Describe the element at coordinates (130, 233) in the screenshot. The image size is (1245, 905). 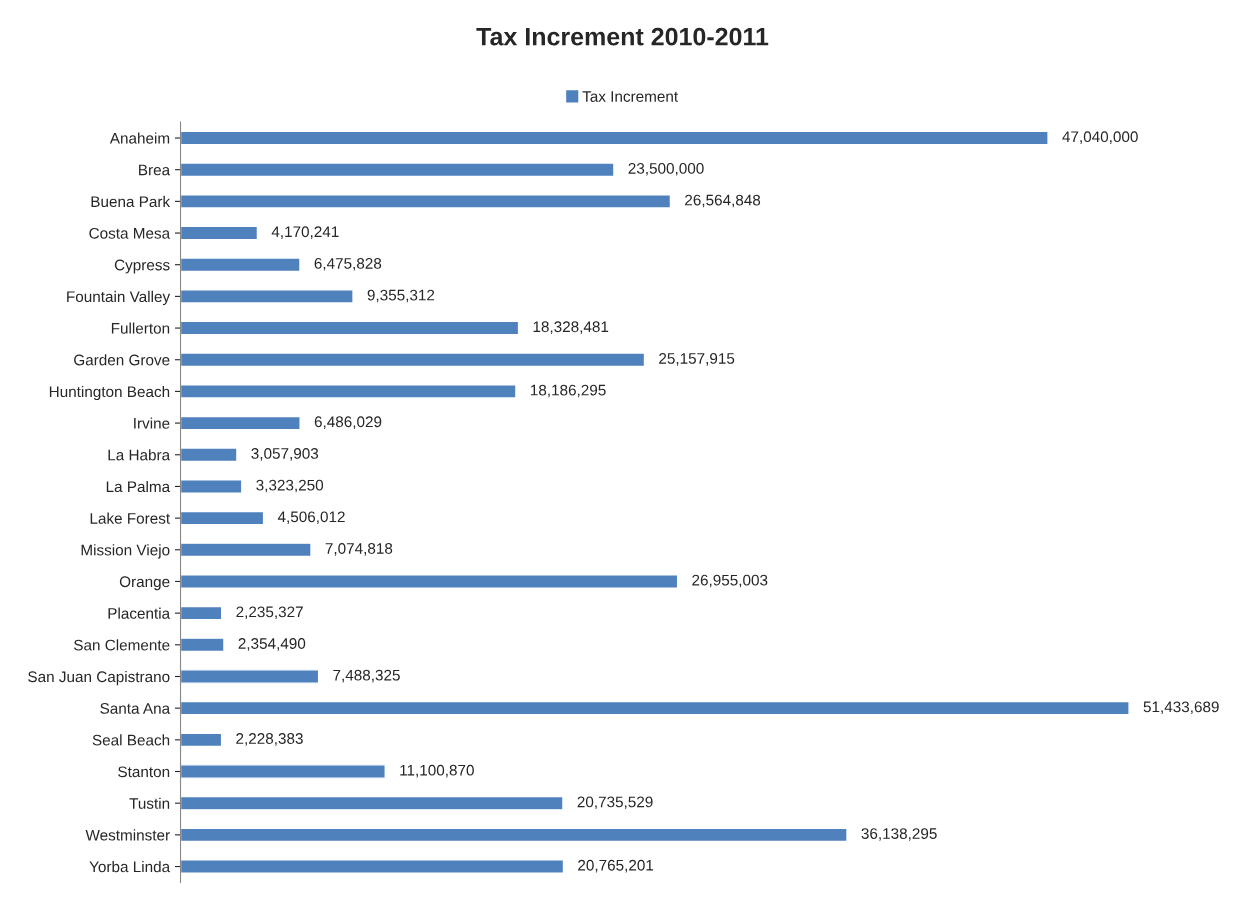
I see `y-tick-label: Costa Mesa` at that location.